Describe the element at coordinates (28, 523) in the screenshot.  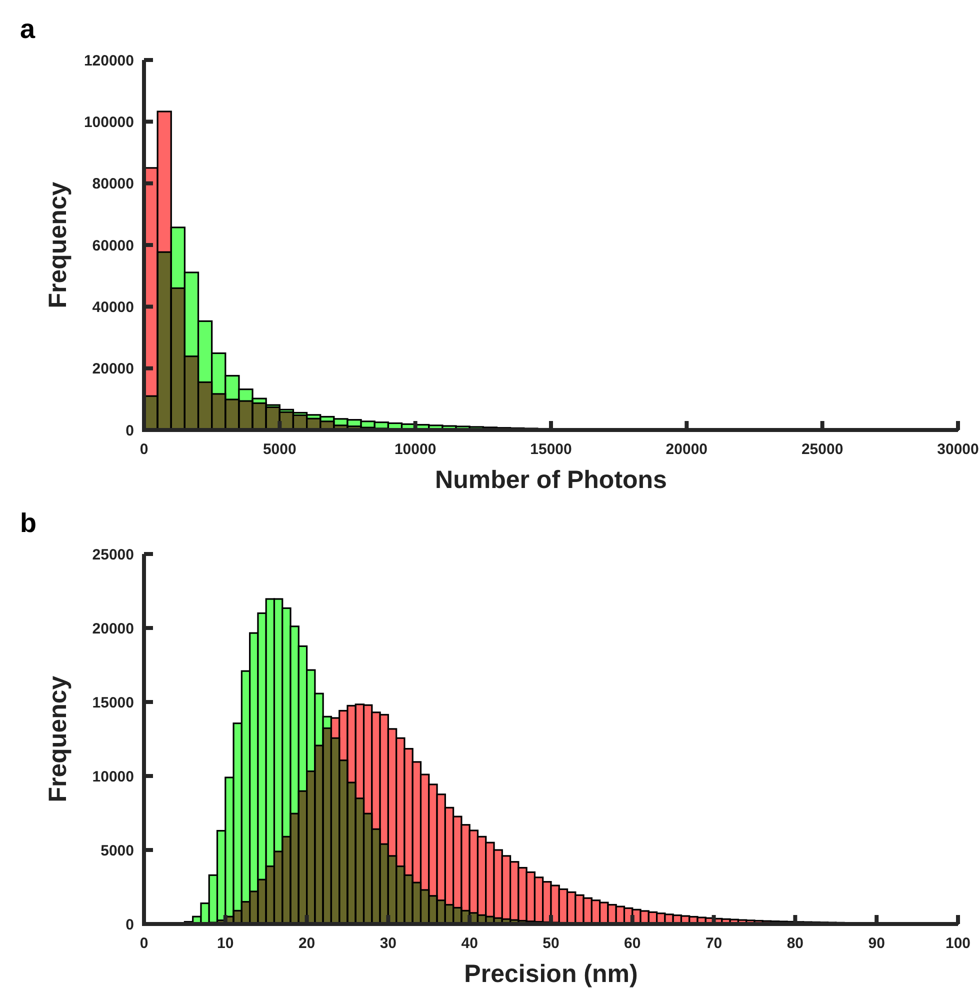
I see `text: b` at that location.